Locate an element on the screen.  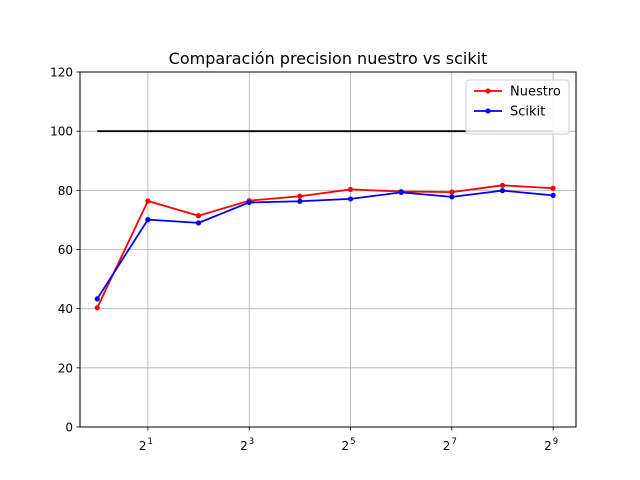
legend-label: Nuestro is located at coordinates (535, 92).